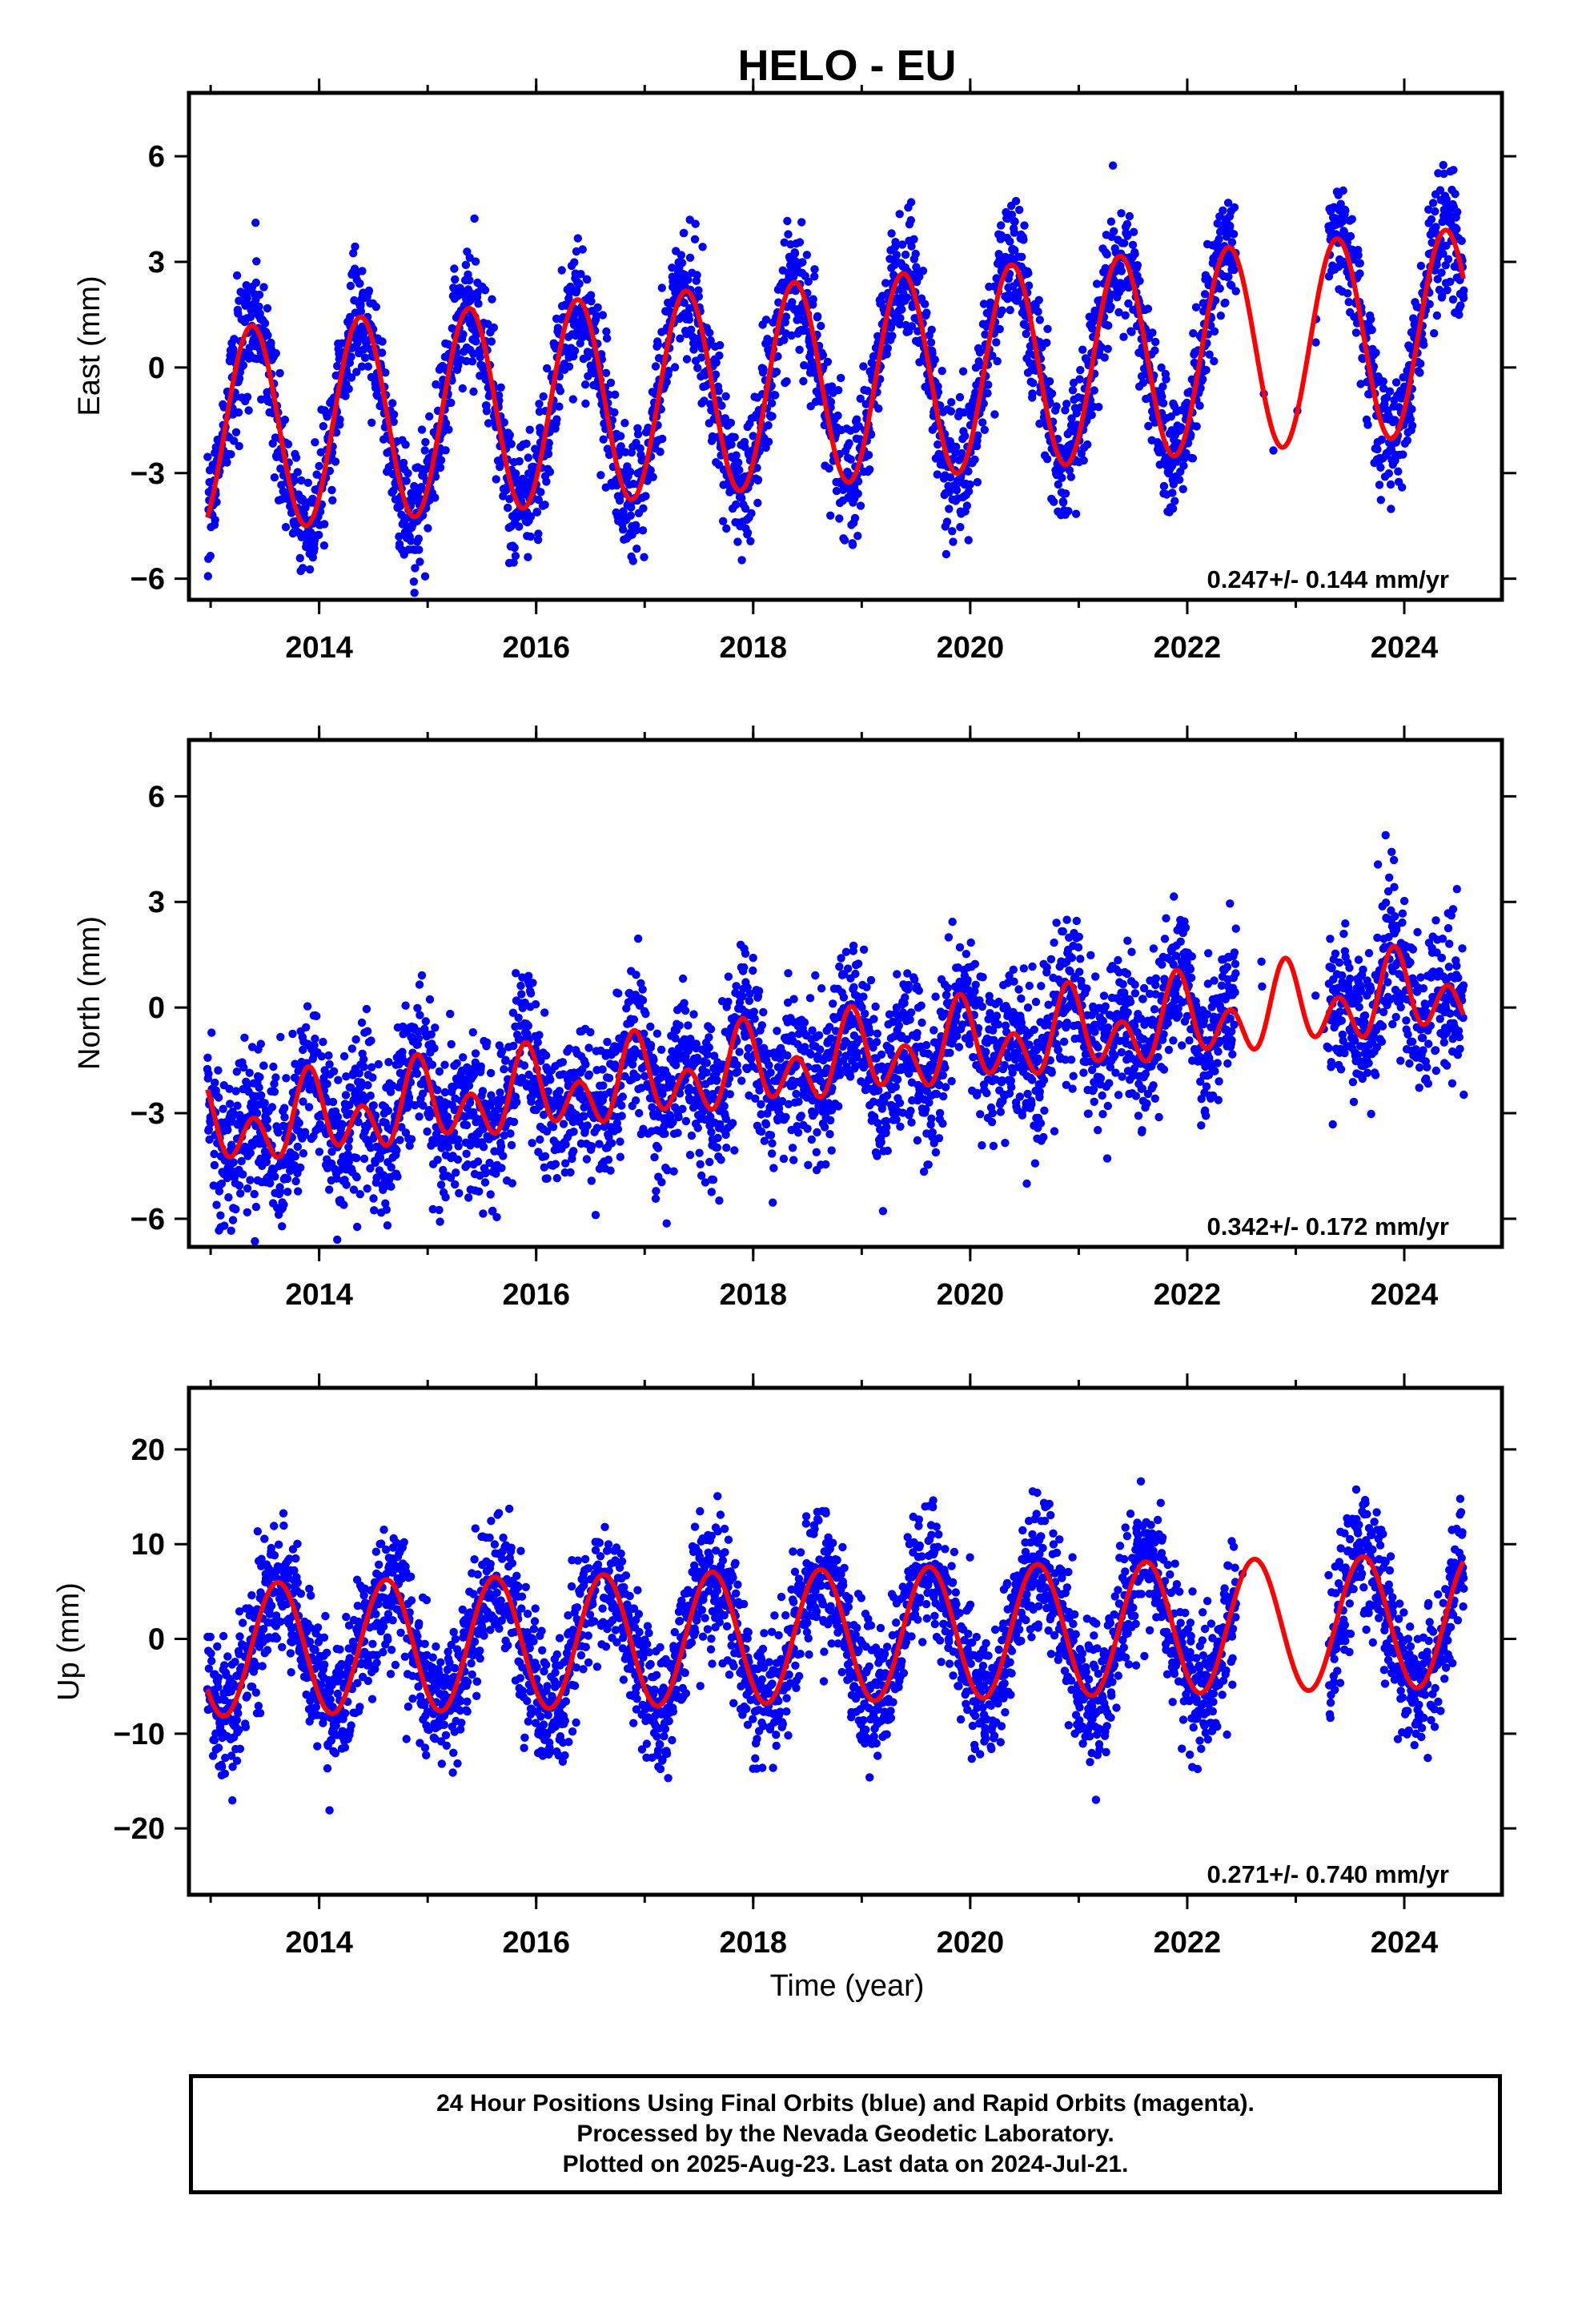 The width and height of the screenshot is (1582, 2324). What do you see at coordinates (1328, 579) in the screenshot?
I see `east-rate-label: 0.247+/- 0.144 mm/yr` at bounding box center [1328, 579].